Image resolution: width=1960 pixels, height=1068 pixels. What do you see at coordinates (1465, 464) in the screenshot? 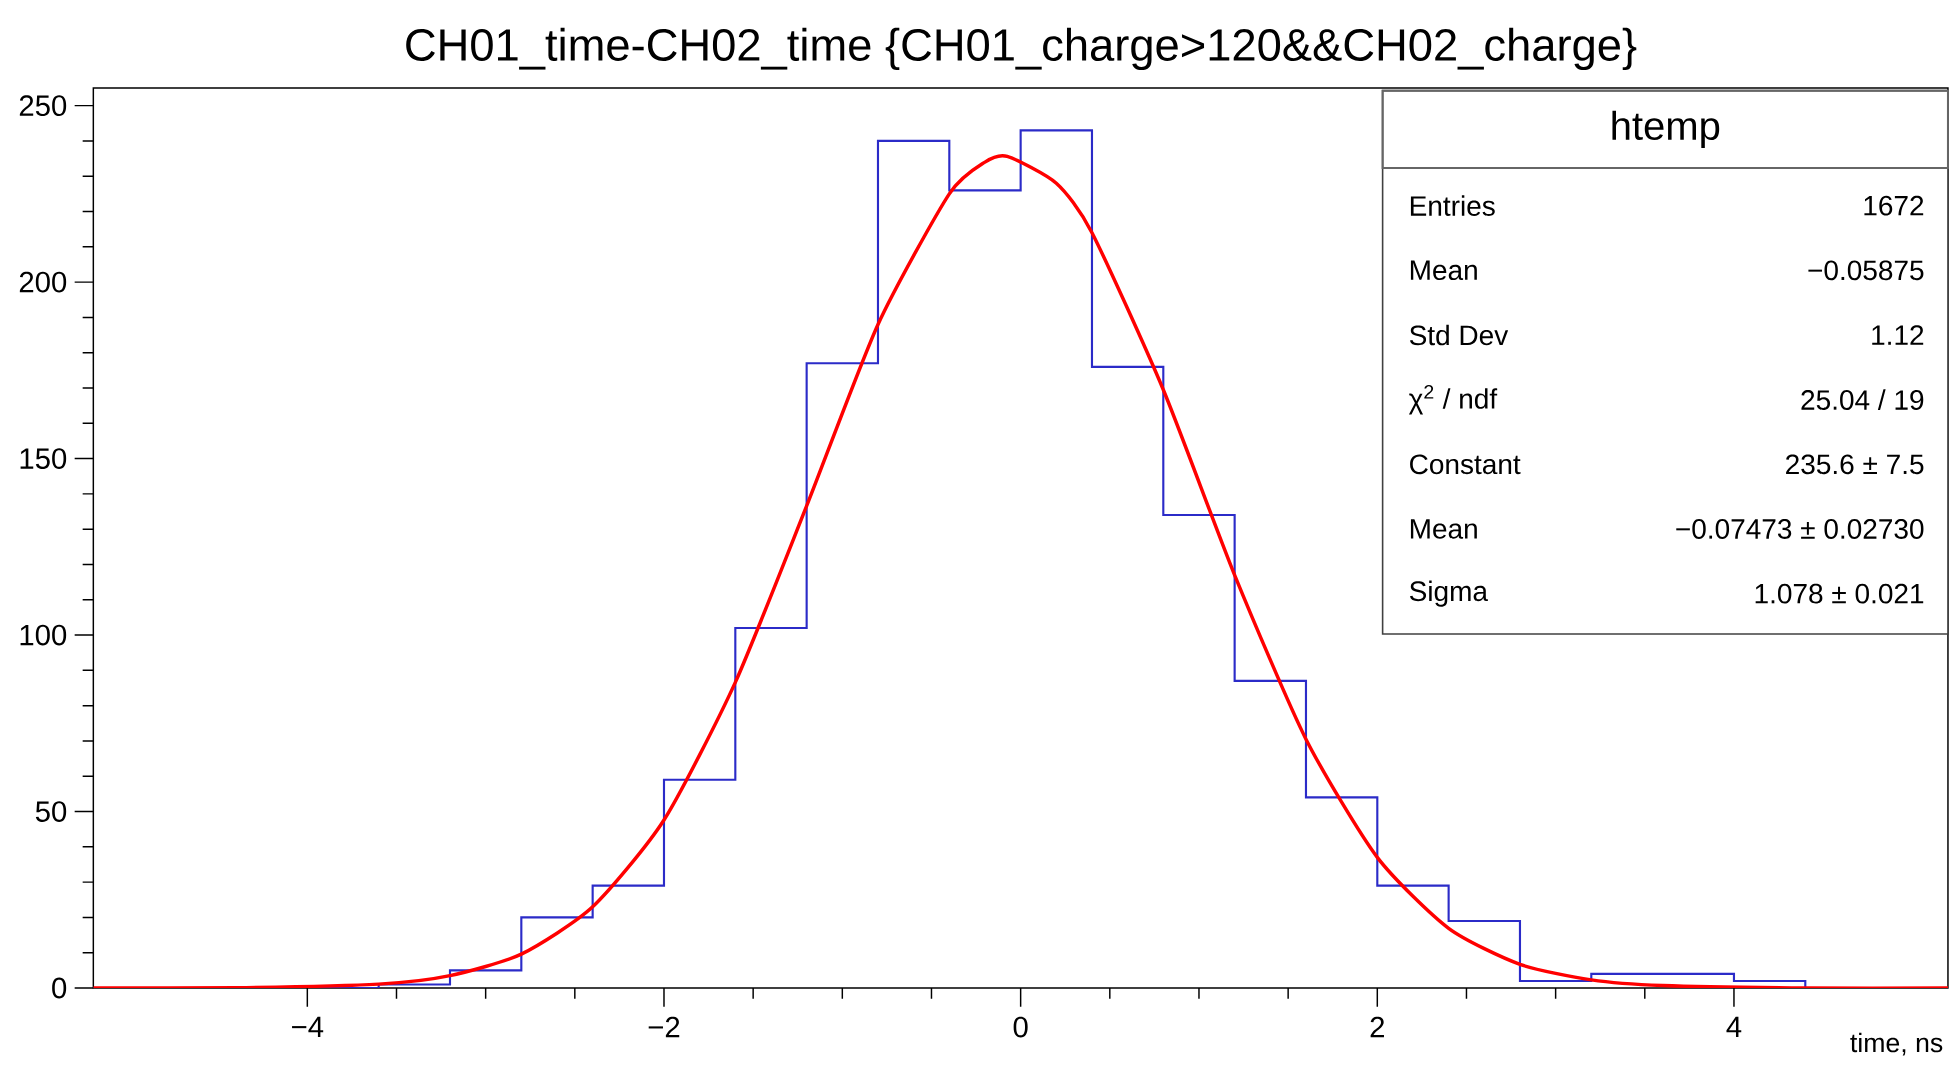
I see `annotation: Constant` at bounding box center [1465, 464].